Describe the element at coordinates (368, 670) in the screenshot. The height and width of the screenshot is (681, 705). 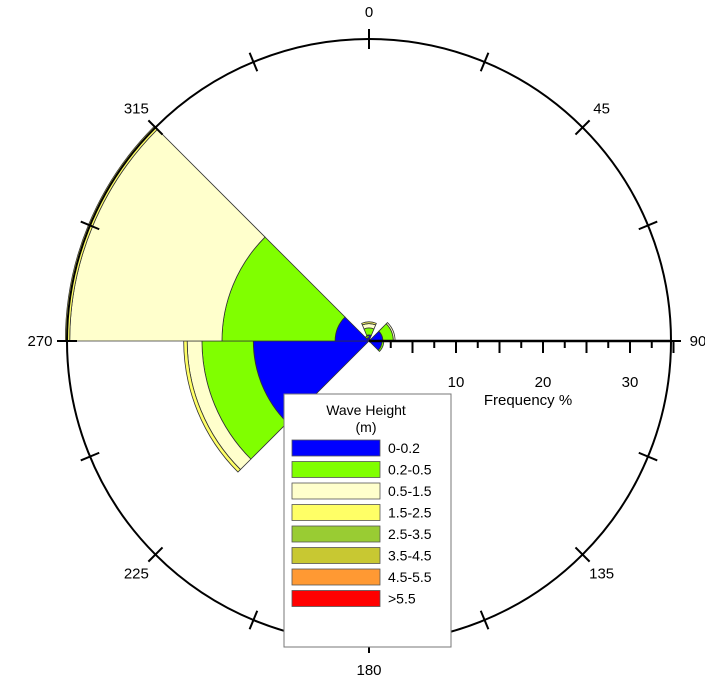
I see `direction-label-180: 180` at that location.